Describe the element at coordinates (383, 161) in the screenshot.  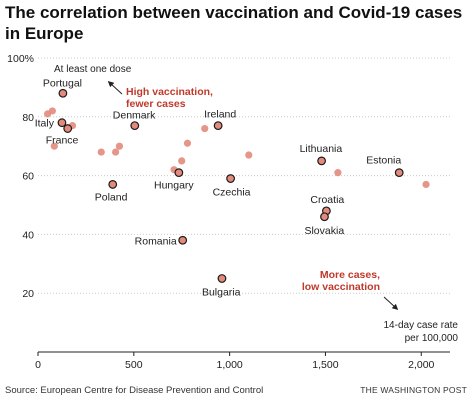
I see `country-label-estonia: Estonia` at that location.